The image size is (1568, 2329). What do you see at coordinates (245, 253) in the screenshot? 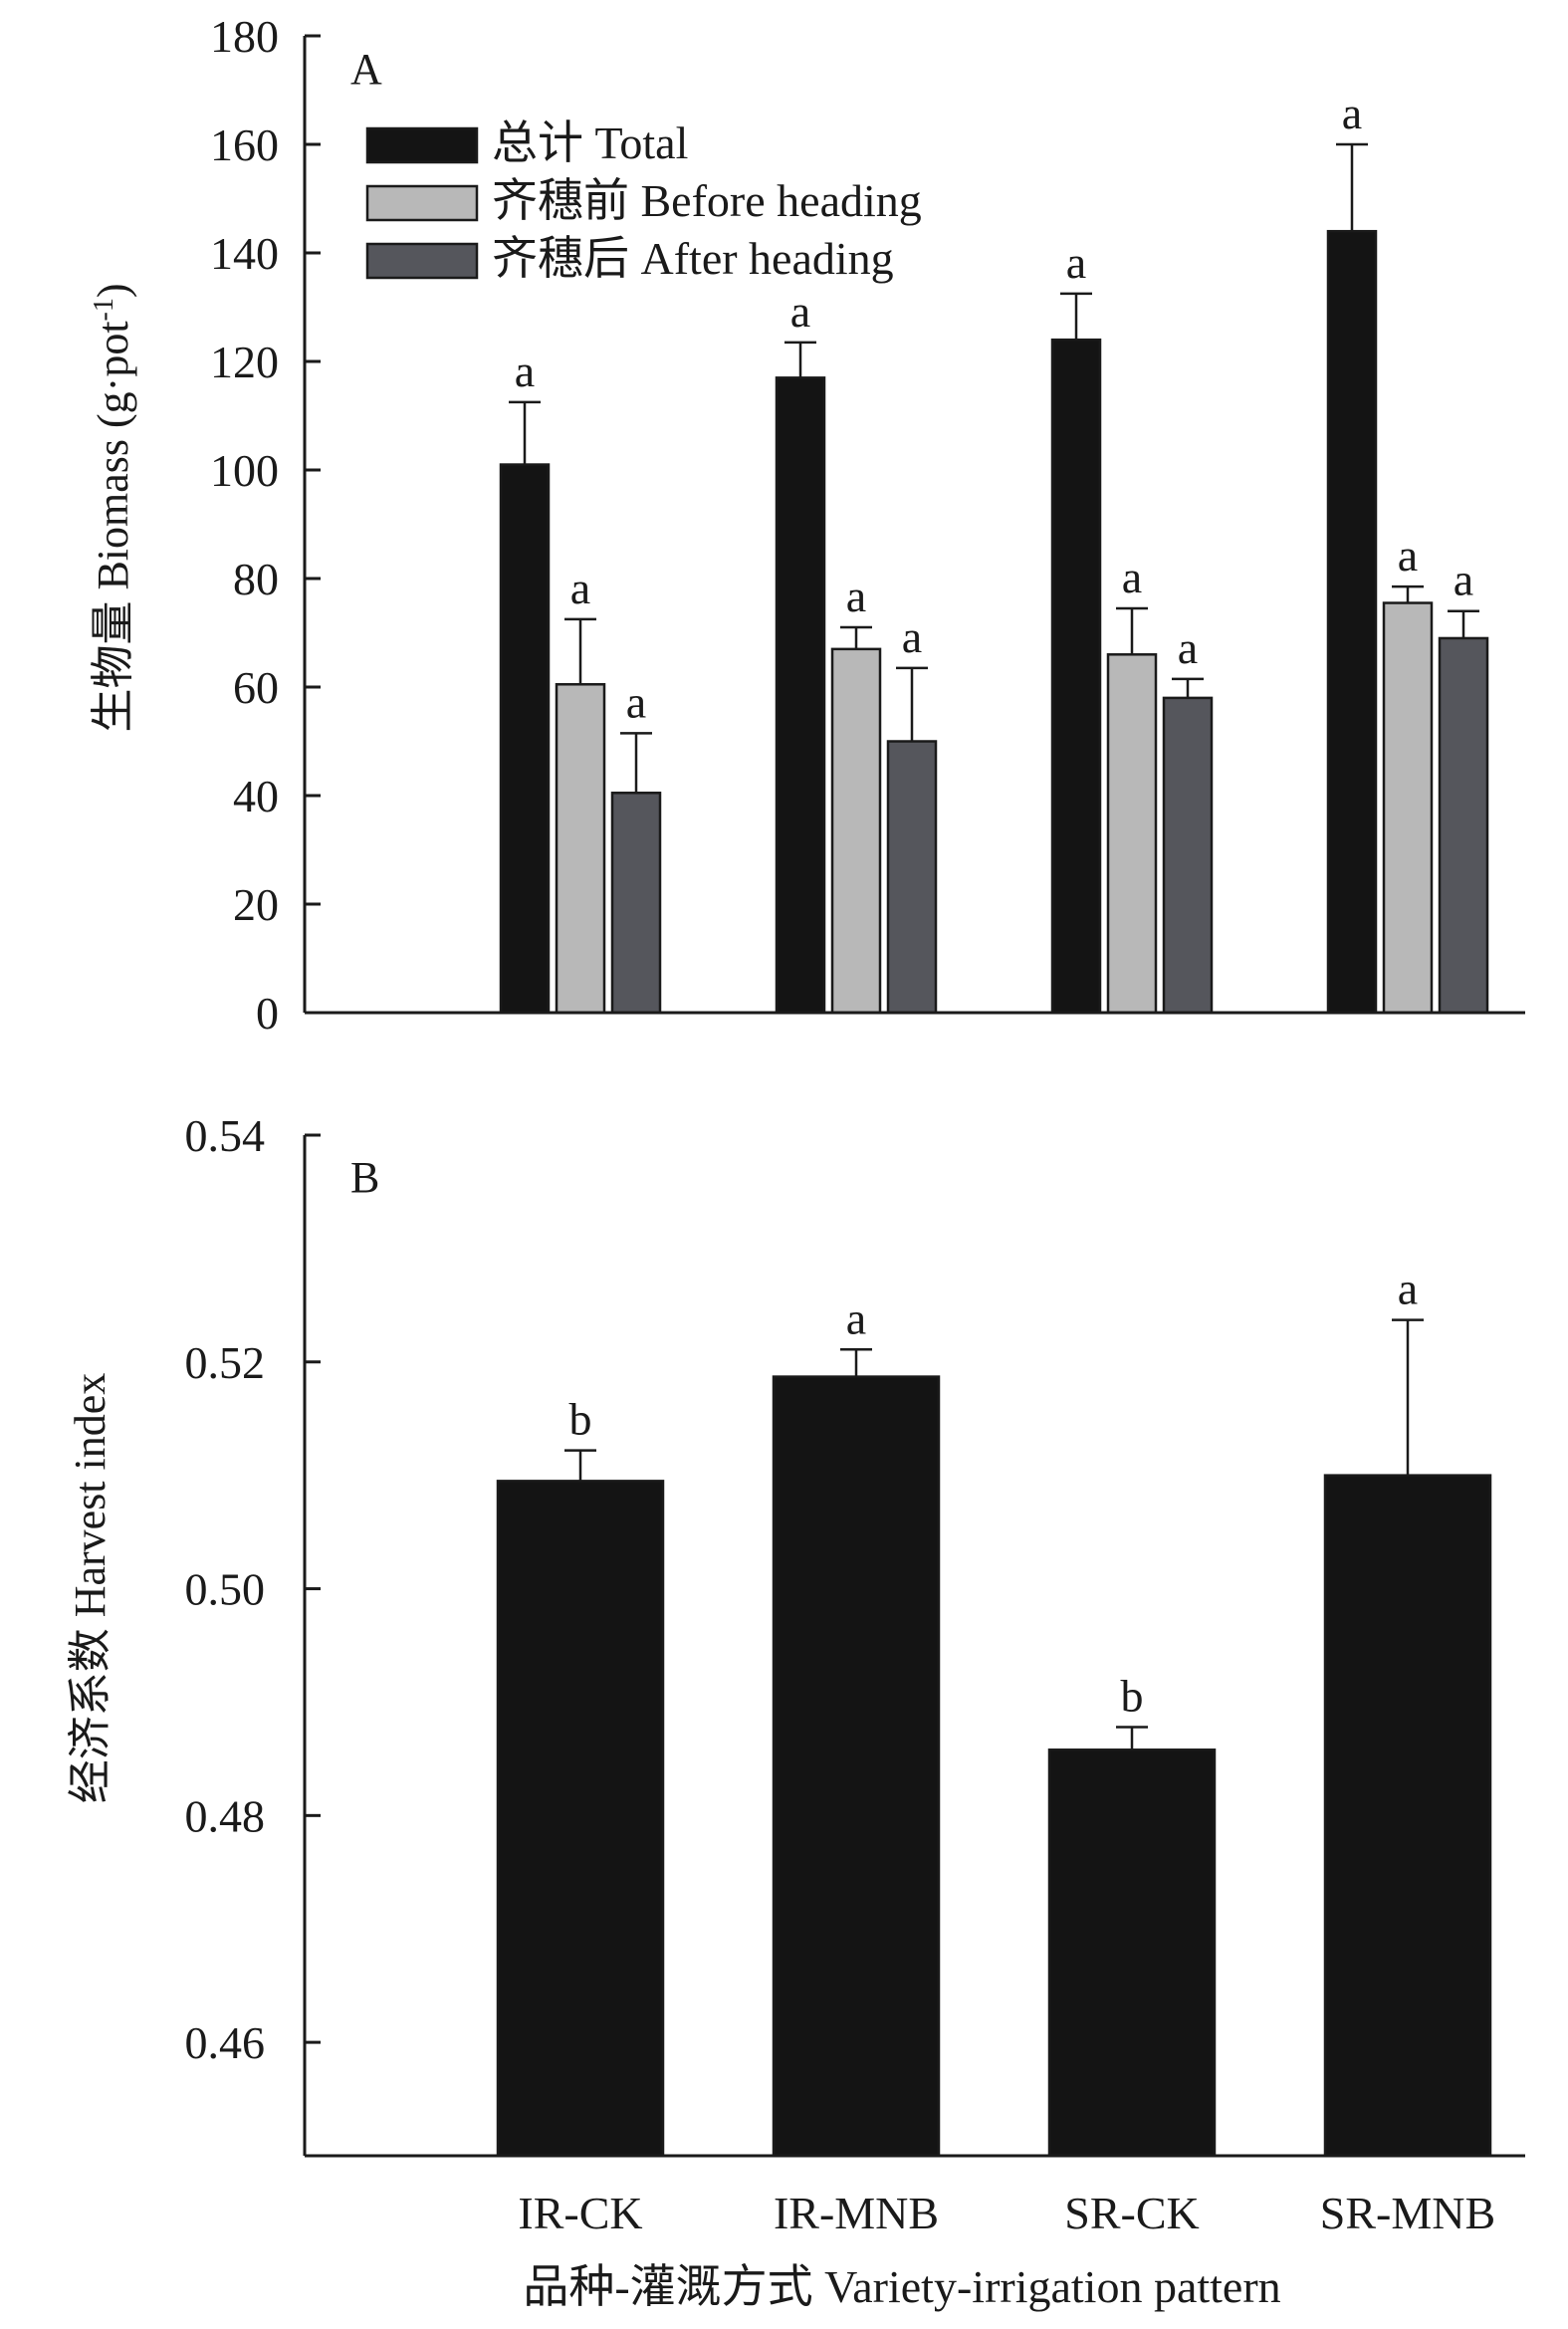
I see `y-tick-label: 140` at bounding box center [245, 253].